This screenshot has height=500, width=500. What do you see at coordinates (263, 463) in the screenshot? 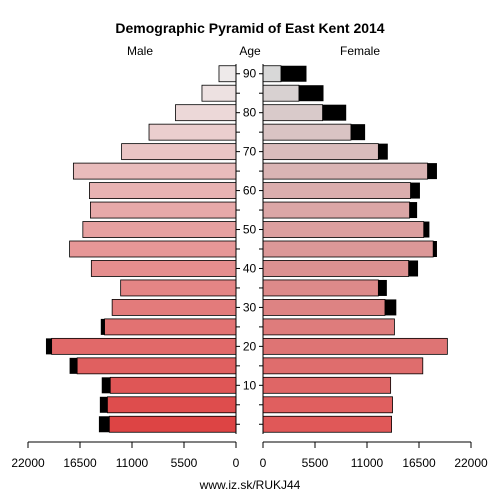
I see `x-tick-label-right: 0` at bounding box center [263, 463].